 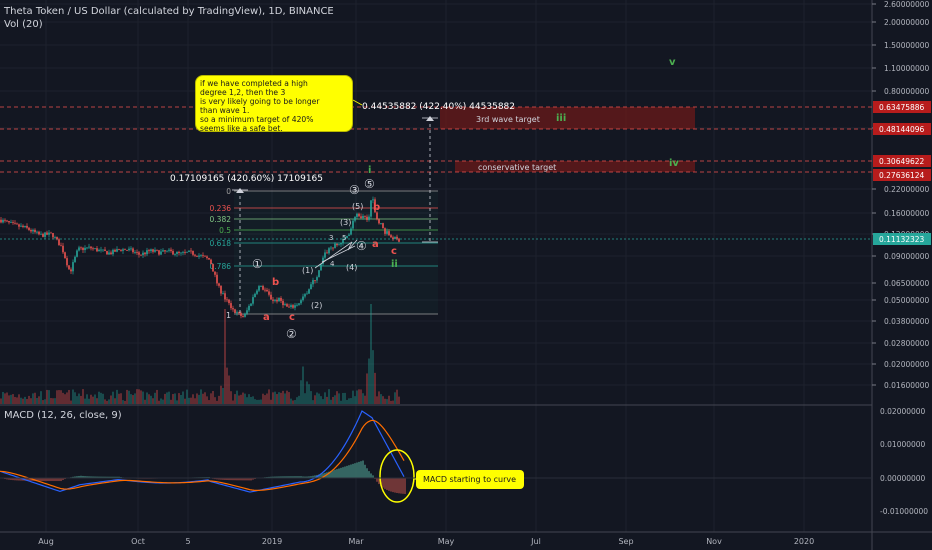 What do you see at coordinates (375, 244) in the screenshot?
I see `wave-a-high: a` at bounding box center [375, 244].